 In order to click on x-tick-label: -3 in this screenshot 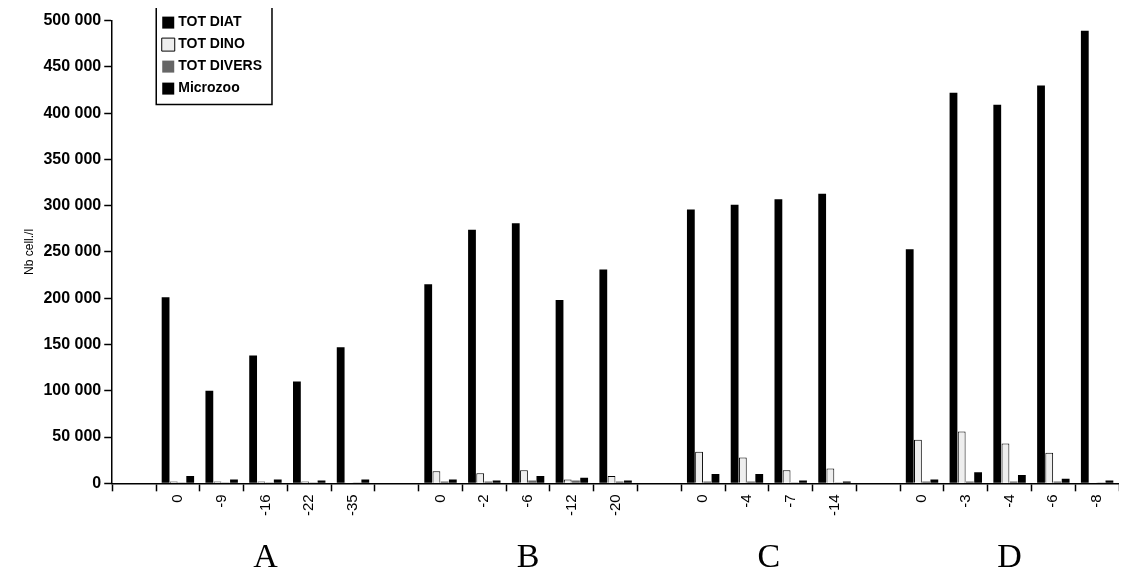, I will do `click(964, 501)`.